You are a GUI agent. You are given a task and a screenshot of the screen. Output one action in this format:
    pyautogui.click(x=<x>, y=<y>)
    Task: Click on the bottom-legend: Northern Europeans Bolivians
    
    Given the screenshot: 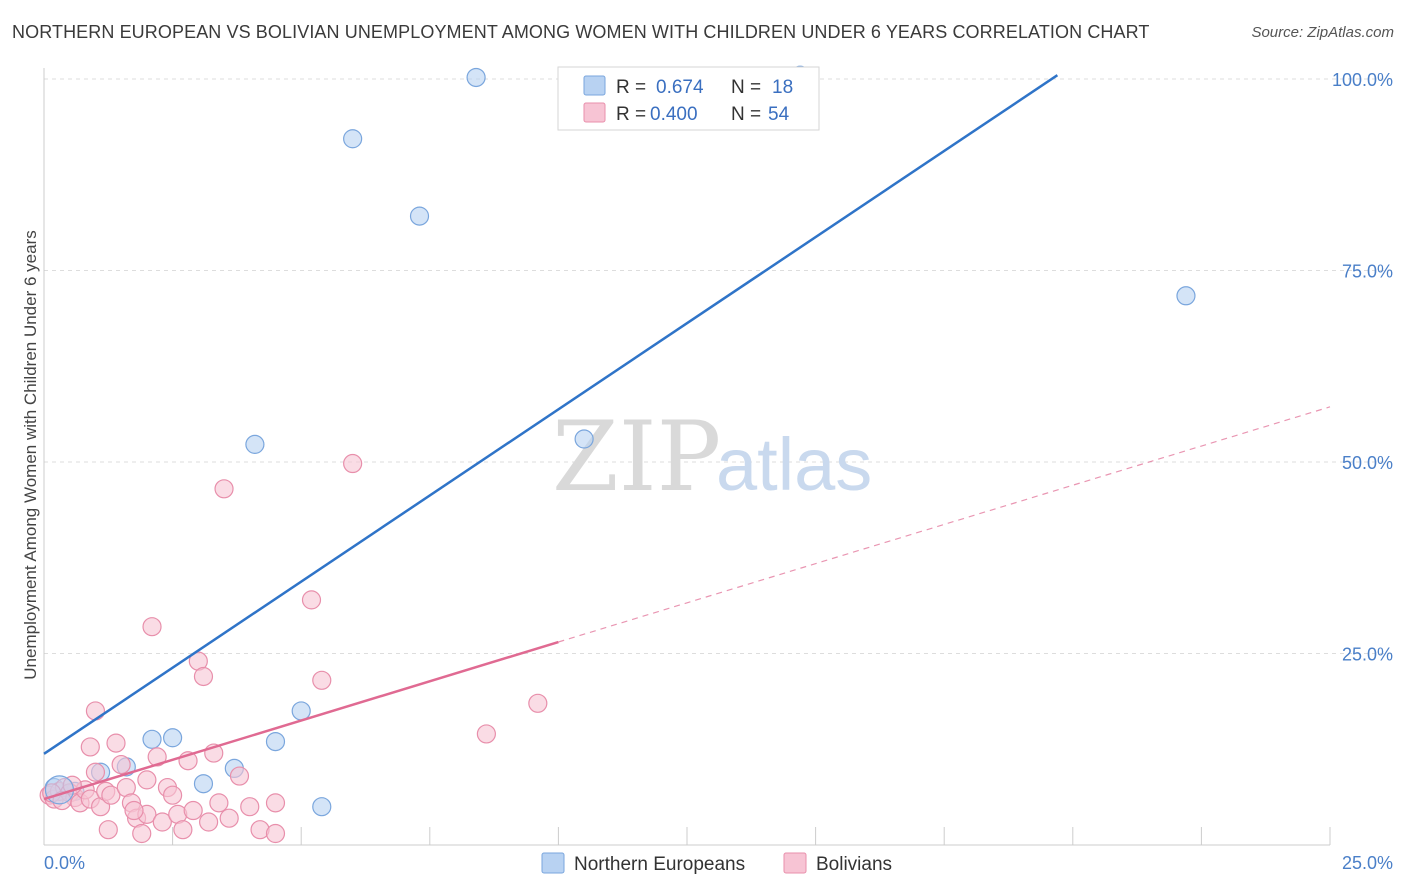 What is the action you would take?
    pyautogui.click(x=716, y=863)
    